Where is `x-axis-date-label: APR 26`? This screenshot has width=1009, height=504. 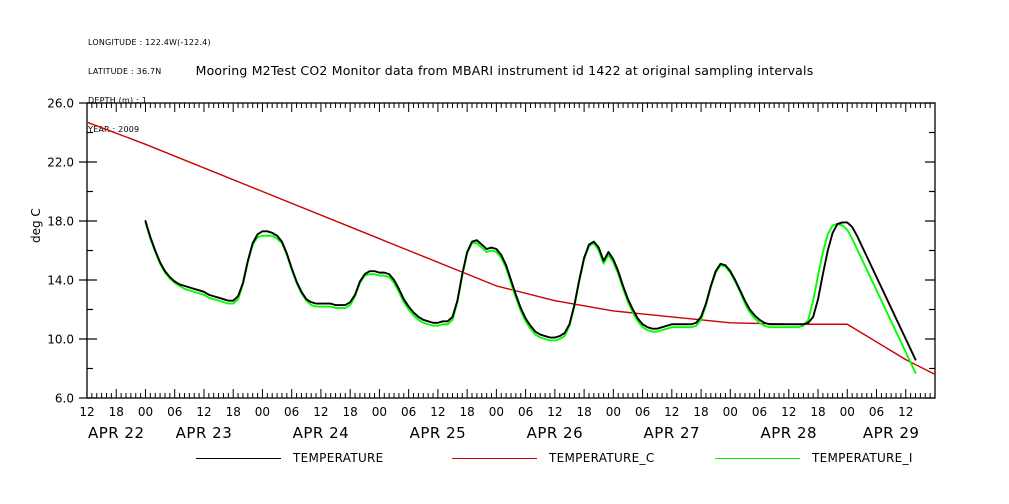
x-axis-date-label: APR 26 is located at coordinates (555, 433).